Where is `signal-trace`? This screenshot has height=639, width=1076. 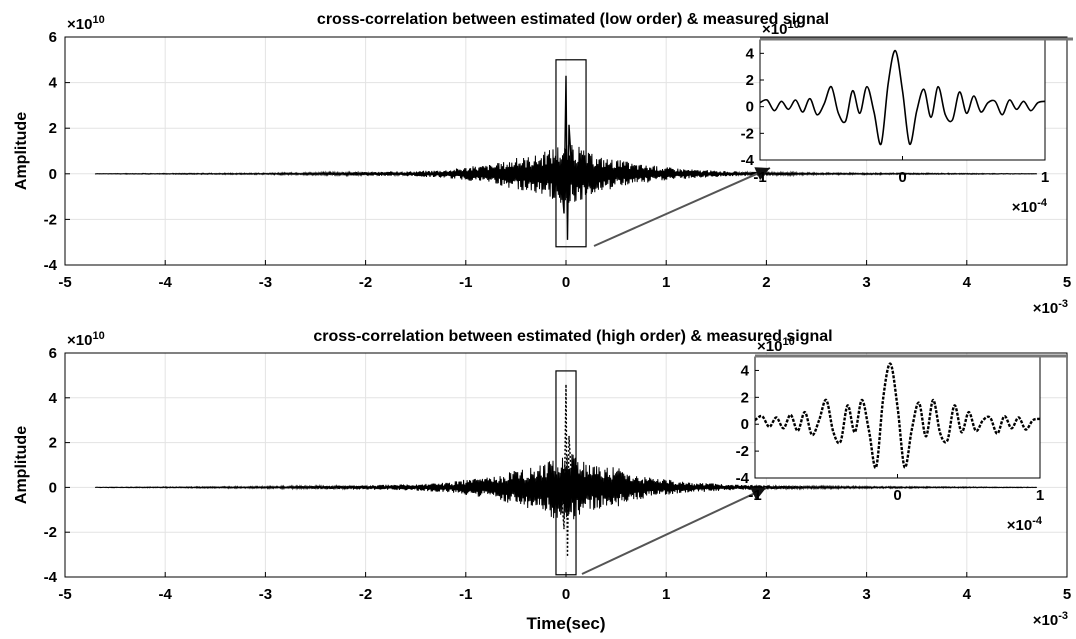 signal-trace is located at coordinates (566, 487).